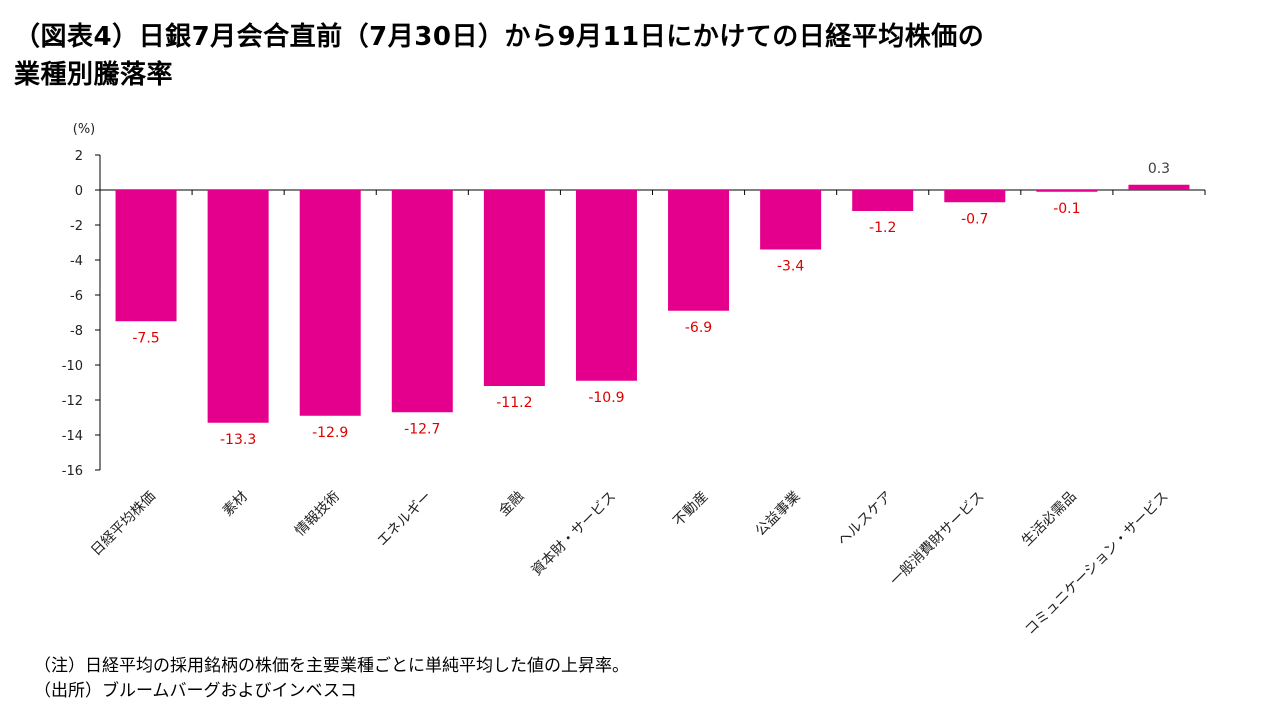 This screenshot has width=1280, height=720. What do you see at coordinates (331, 666) in the screenshot?
I see `footnote: （注）日経平均の採用銘柄の株価を主要業種ごとに単純平均した値の上昇率。` at bounding box center [331, 666].